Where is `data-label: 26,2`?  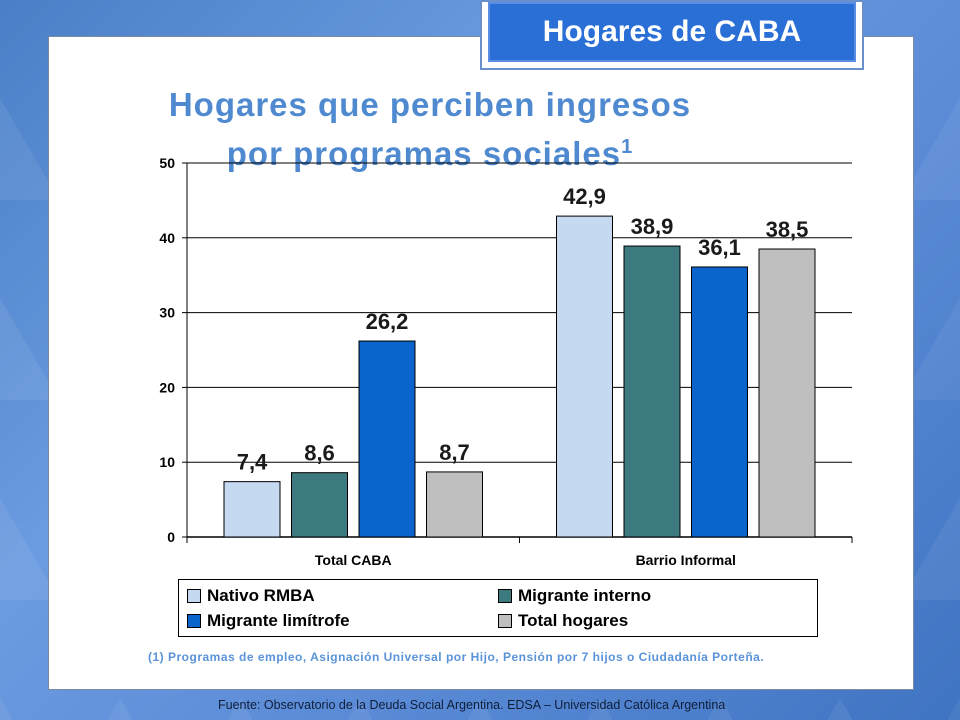
data-label: 26,2 is located at coordinates (387, 321).